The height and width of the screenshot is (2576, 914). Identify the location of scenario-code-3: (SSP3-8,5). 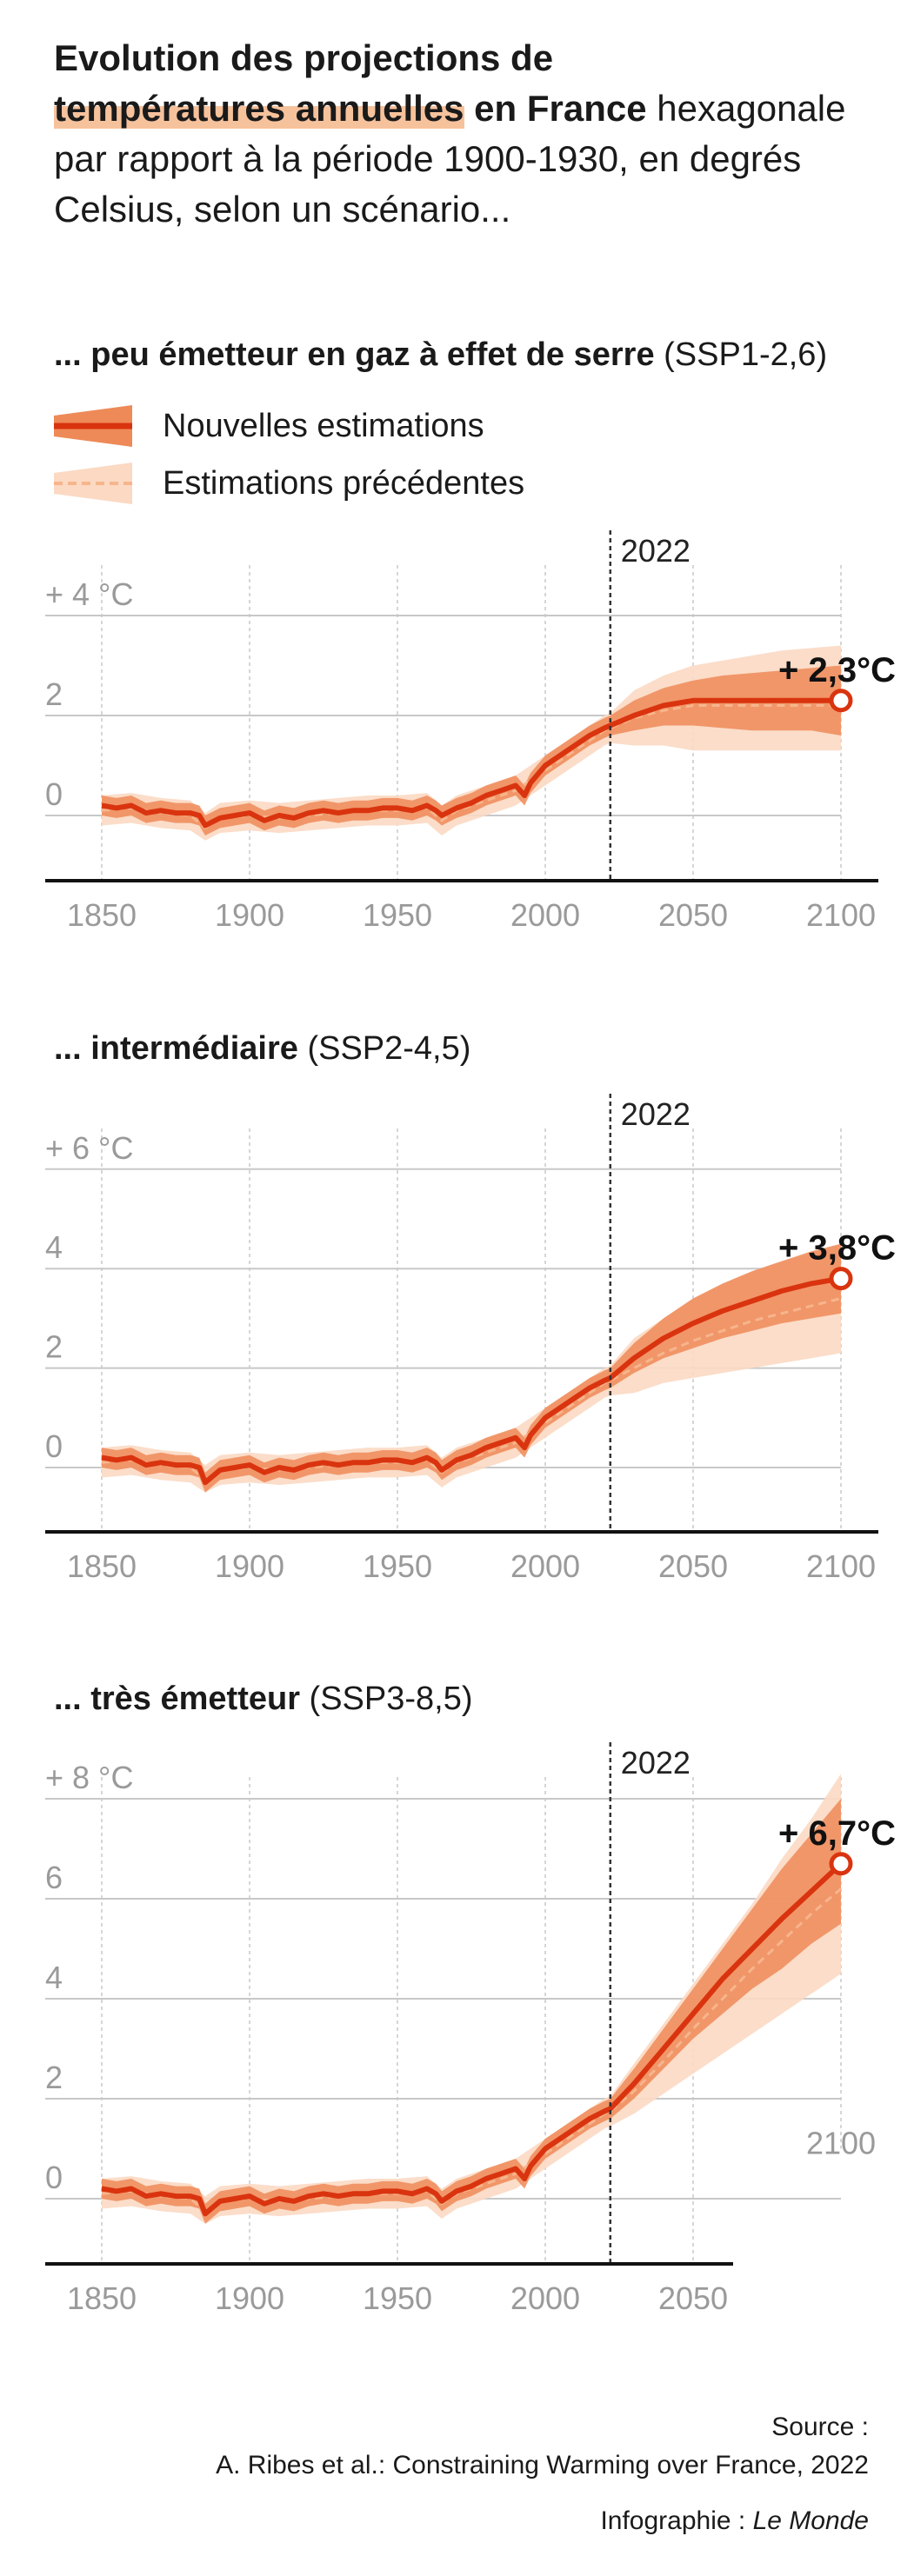
(386, 1699).